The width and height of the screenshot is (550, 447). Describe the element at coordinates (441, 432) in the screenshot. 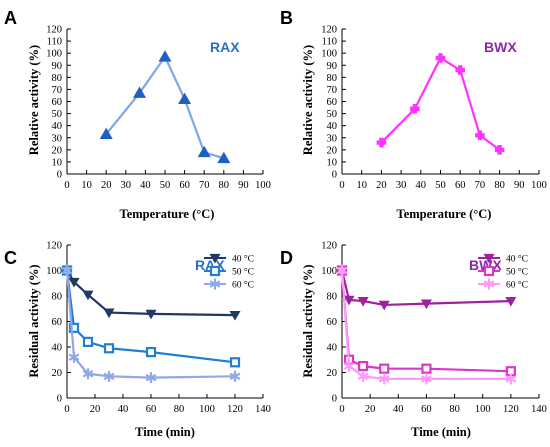

I see `x-axis-title: Time (min)` at that location.